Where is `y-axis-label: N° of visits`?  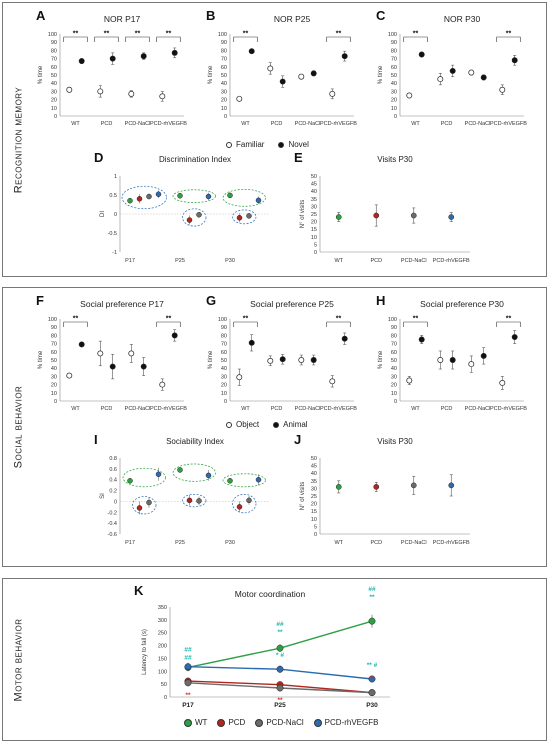 y-axis-label: N° of visits is located at coordinates (303, 496).